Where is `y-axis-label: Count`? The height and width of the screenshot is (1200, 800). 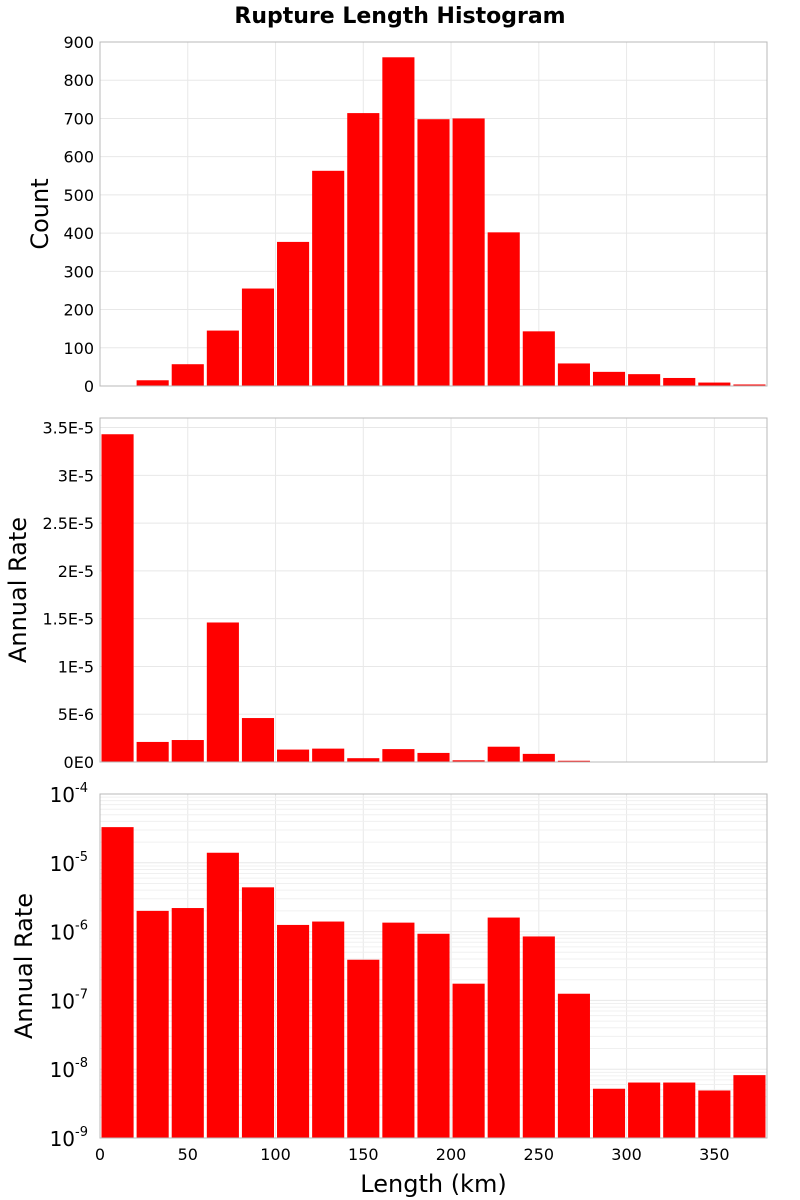 y-axis-label: Count is located at coordinates (40, 213).